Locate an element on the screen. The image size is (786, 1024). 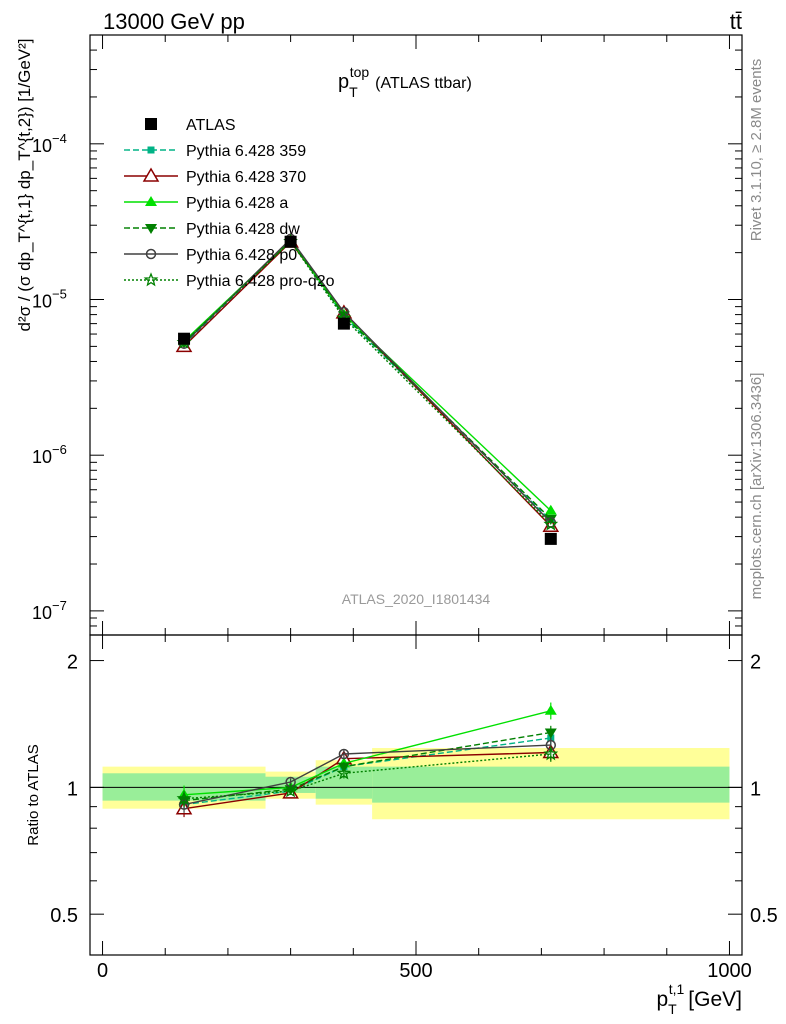
process-label: tt̄ is located at coordinates (736, 21).